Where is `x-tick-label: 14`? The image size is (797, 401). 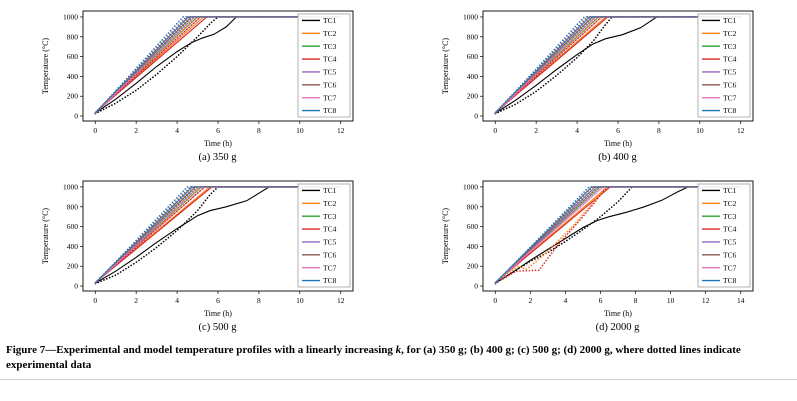
x-tick-label: 14 is located at coordinates (740, 300).